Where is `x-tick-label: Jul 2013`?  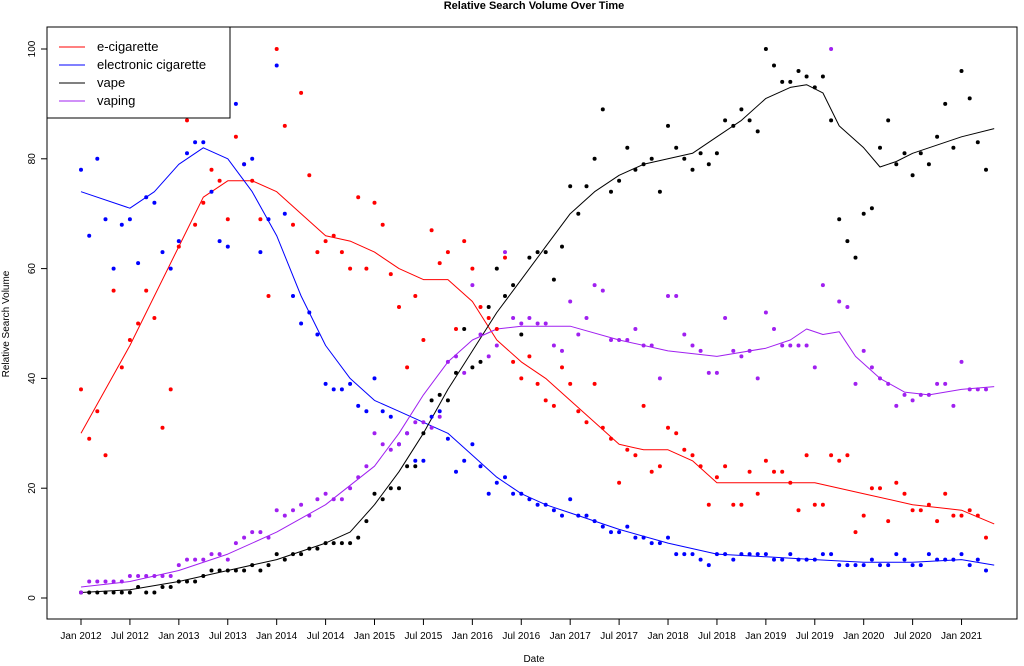 x-tick-label: Jul 2013 is located at coordinates (228, 636).